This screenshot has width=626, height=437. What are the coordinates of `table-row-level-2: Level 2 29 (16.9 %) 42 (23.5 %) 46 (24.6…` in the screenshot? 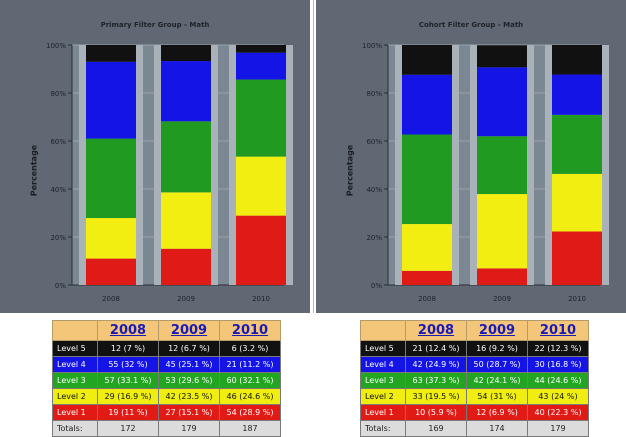 It's located at (167, 397).